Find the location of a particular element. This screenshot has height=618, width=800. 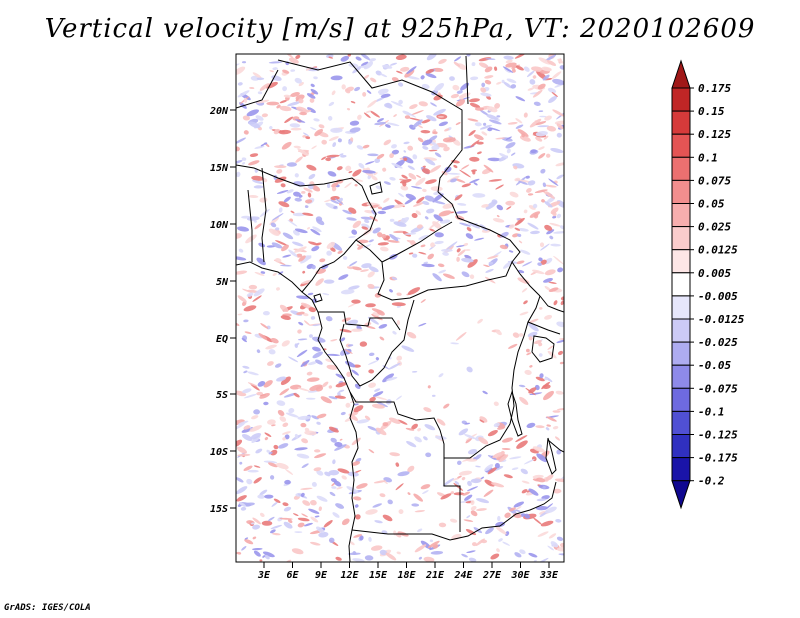

colorbar-label: 0.005 is located at coordinates (714, 273).